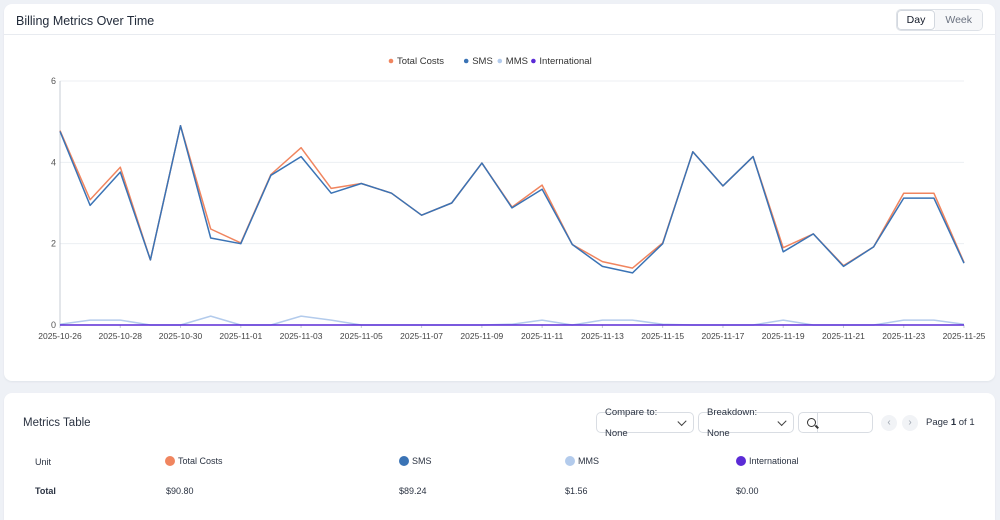  I want to click on x-tick-label: 2025-11-05, so click(361, 336).